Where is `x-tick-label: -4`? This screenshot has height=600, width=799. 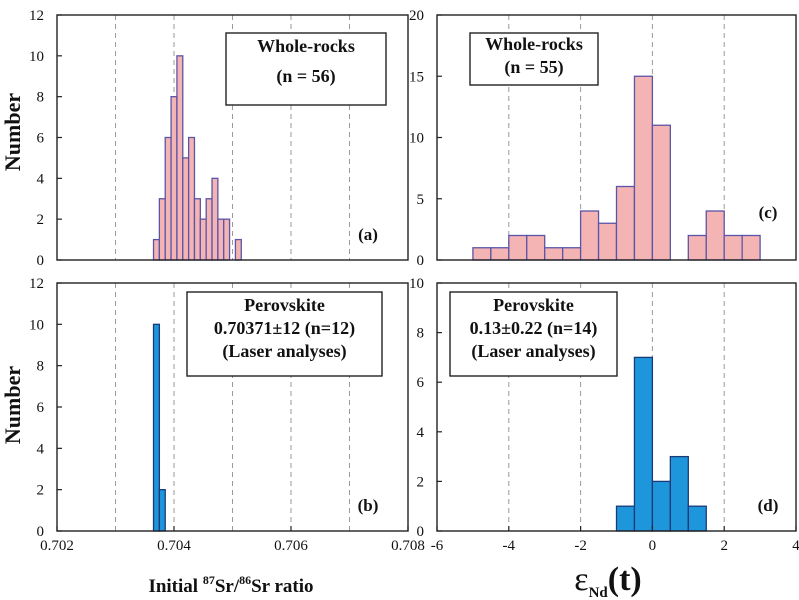 x-tick-label: -4 is located at coordinates (509, 546).